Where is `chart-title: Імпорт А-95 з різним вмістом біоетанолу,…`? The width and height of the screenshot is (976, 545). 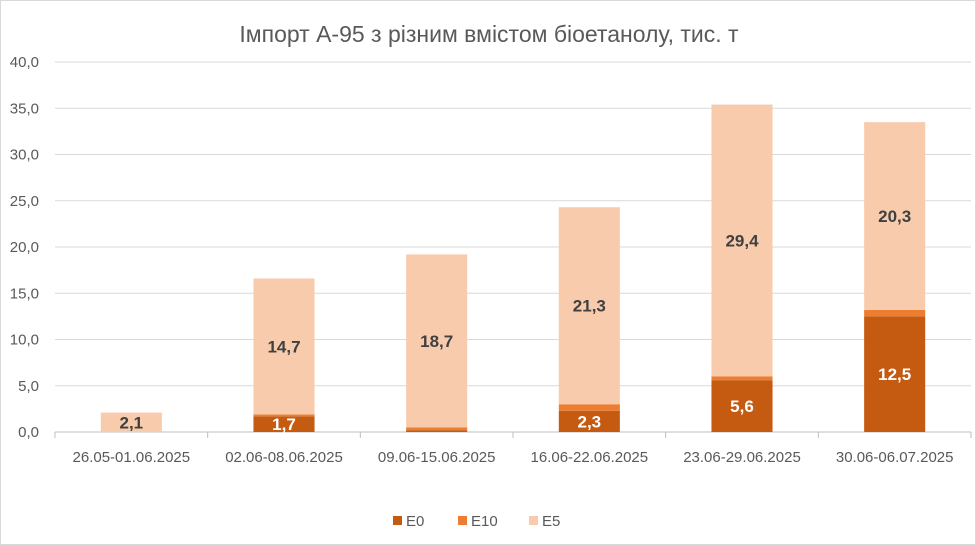 chart-title: Імпорт А-95 з різним вмістом біоетанолу,… is located at coordinates (489, 34).